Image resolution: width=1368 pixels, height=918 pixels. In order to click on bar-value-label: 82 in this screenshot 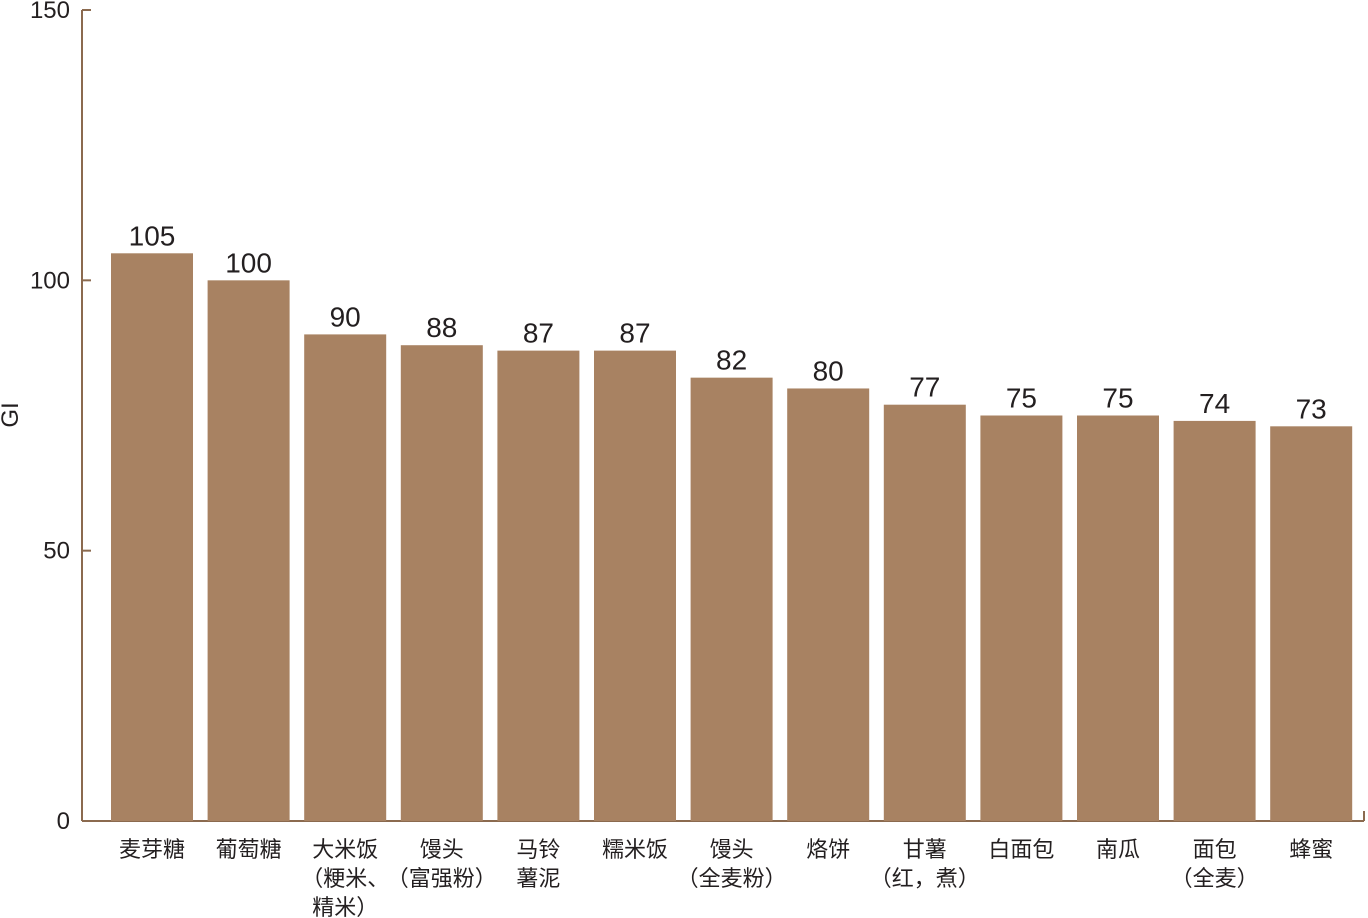, I will do `click(731, 360)`.